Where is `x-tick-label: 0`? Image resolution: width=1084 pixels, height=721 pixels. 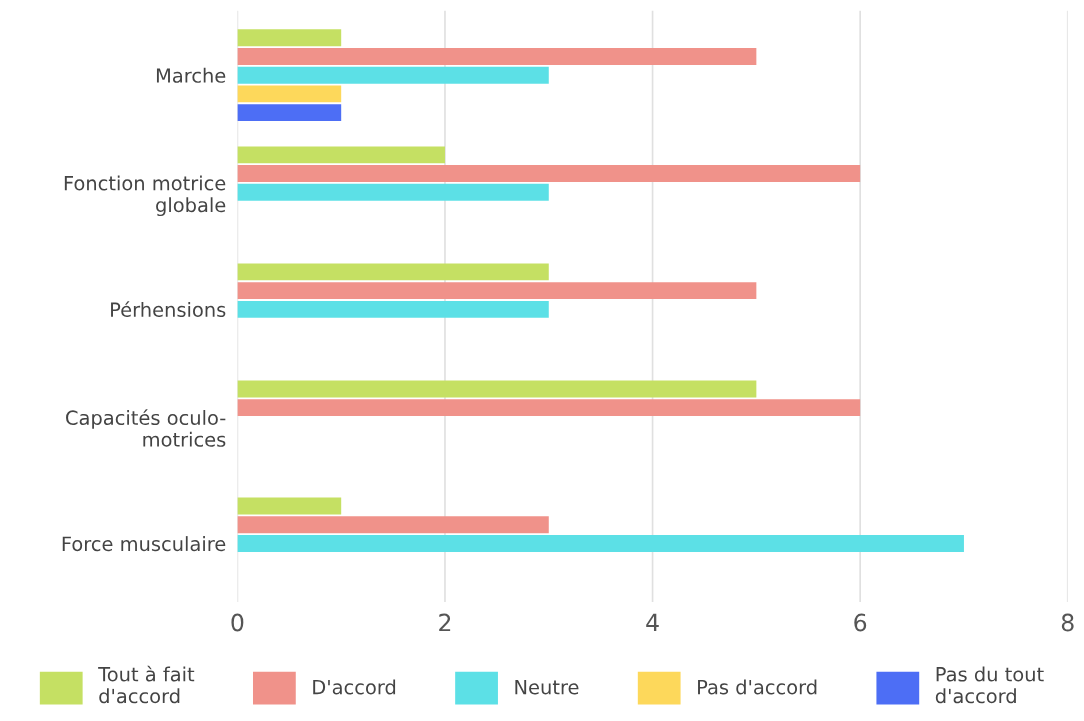
x-tick-label: 0 is located at coordinates (237, 622).